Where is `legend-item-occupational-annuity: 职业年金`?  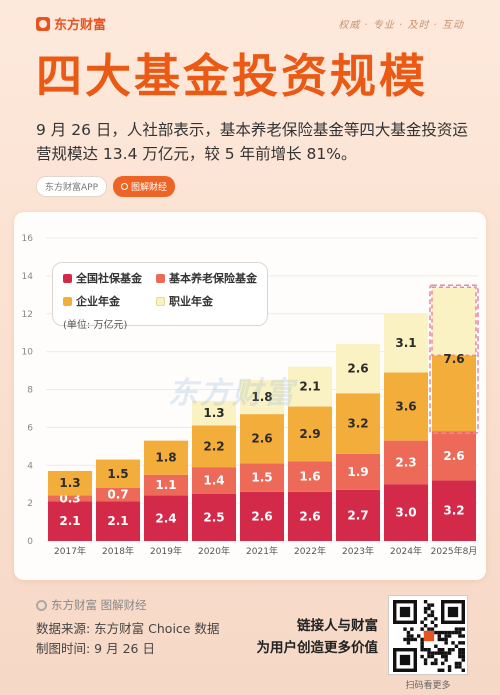
legend-item-occupational-annuity: 职业年金 is located at coordinates (206, 301).